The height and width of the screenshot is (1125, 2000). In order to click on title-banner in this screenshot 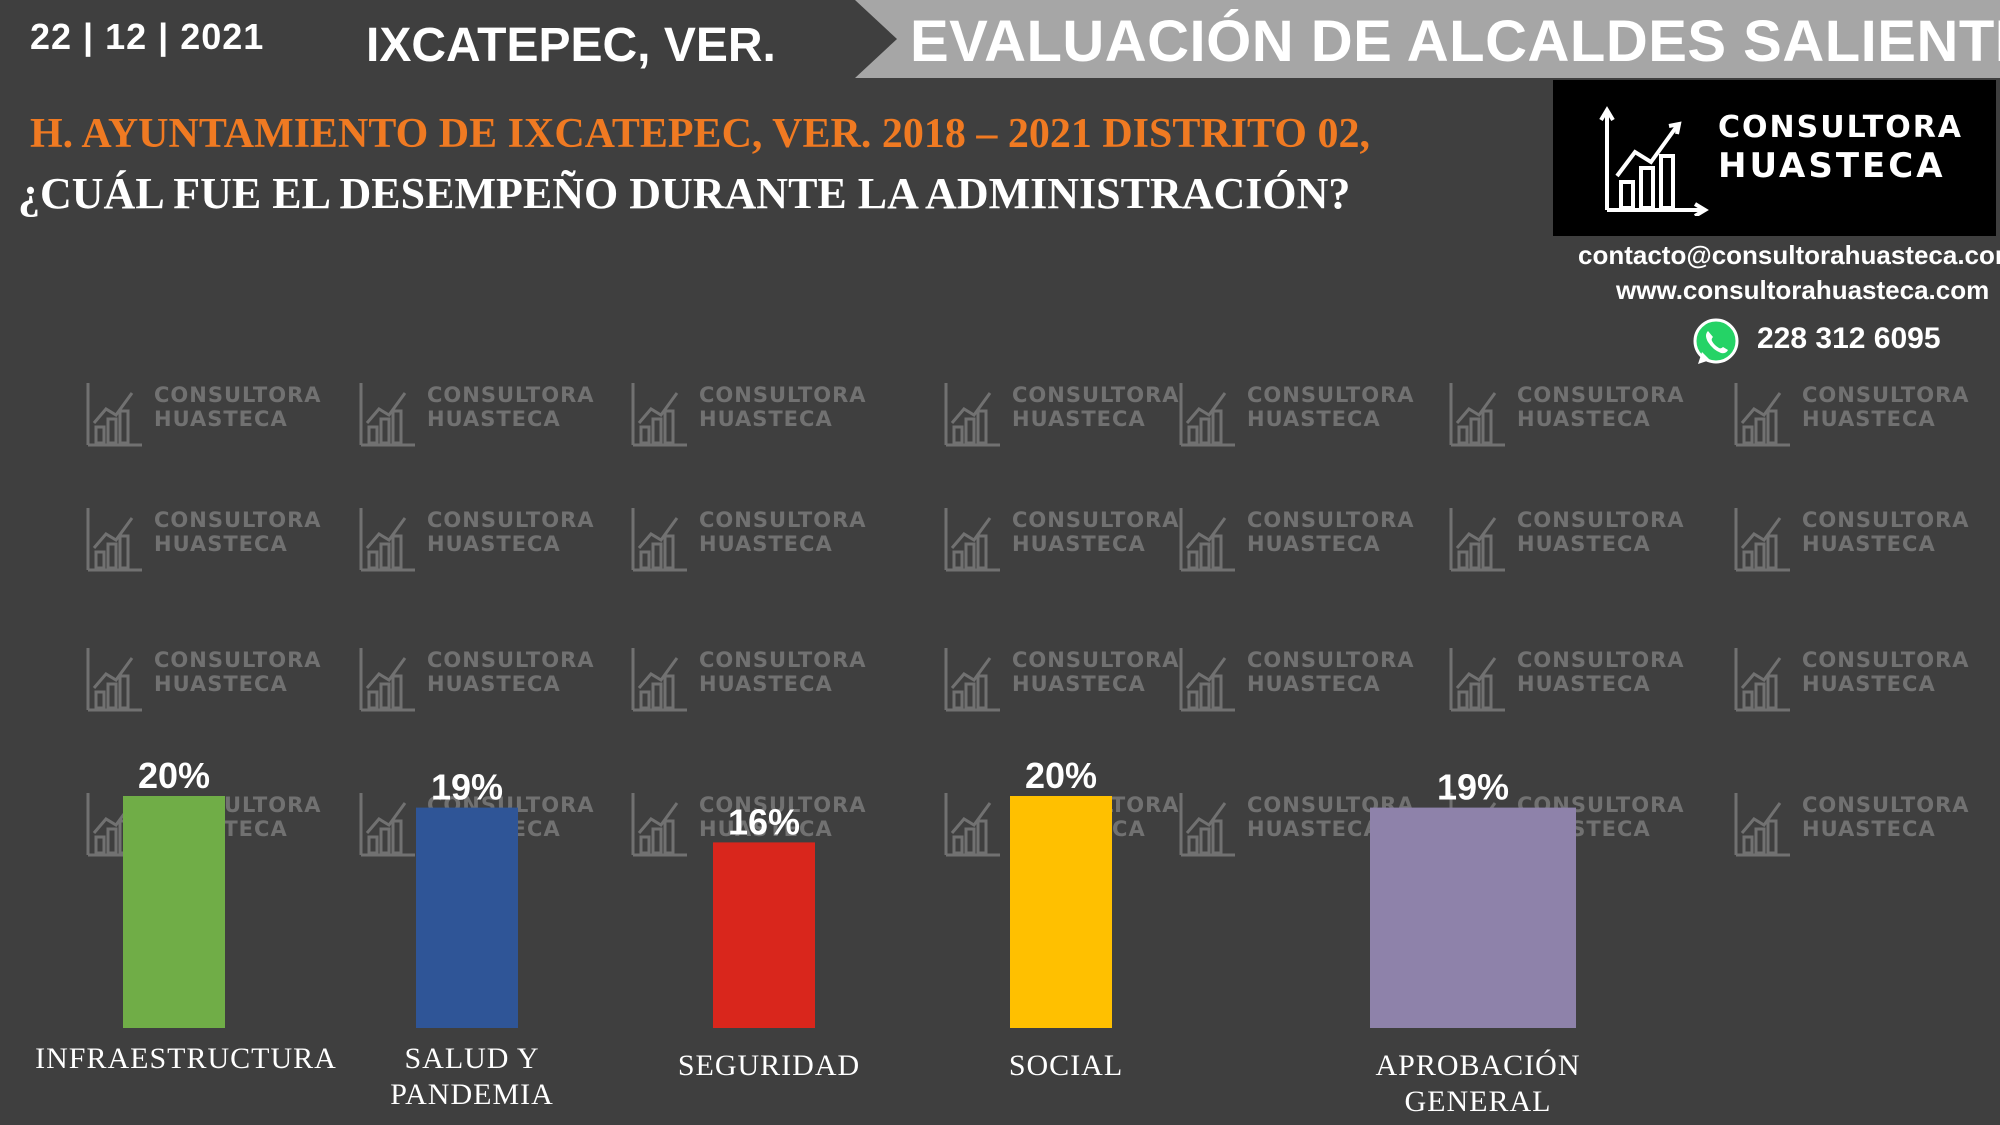, I will do `click(1427, 39)`.